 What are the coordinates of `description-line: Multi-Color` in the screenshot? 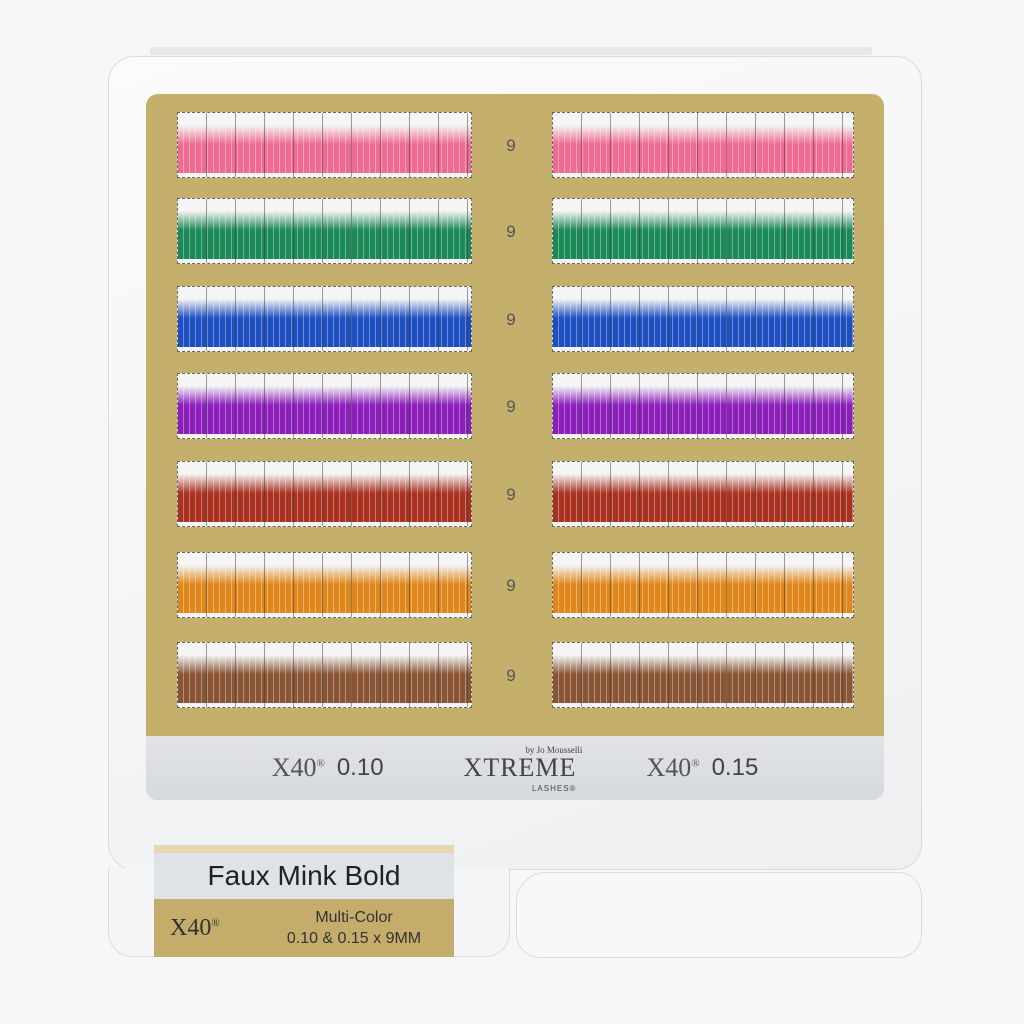 It's located at (354, 917).